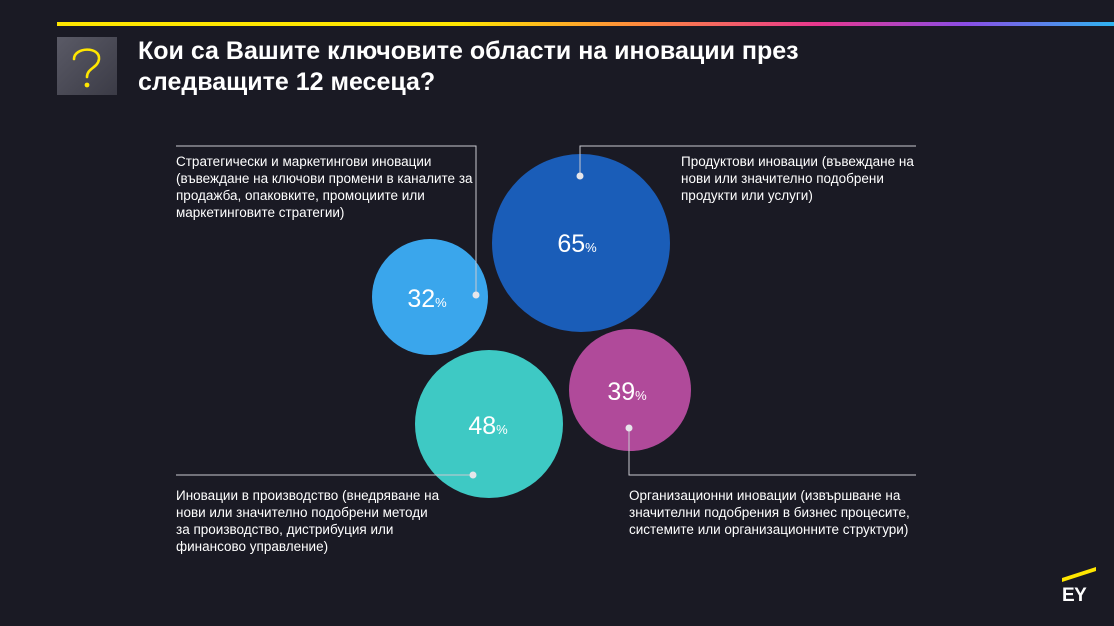 This screenshot has height=626, width=1114. Describe the element at coordinates (627, 392) in the screenshot. I see `value-label-39: 39%` at that location.